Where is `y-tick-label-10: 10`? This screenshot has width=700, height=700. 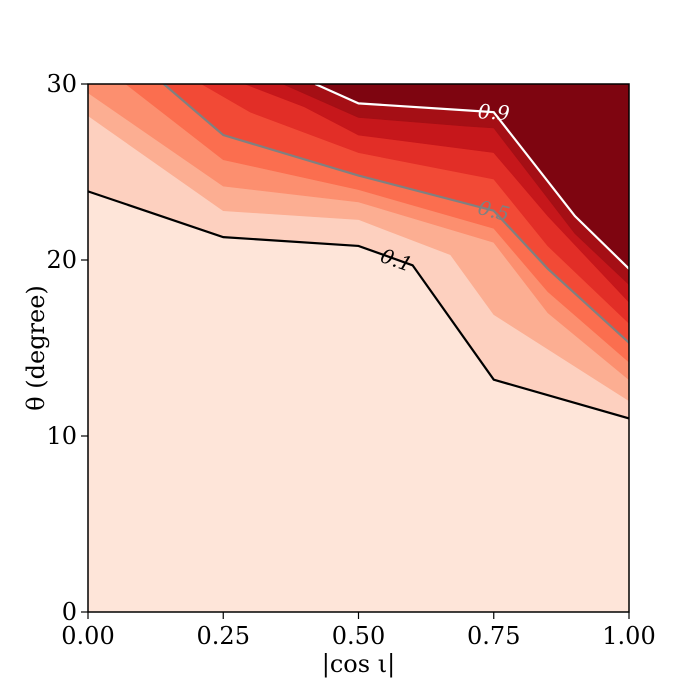
y-tick-label-10: 10 is located at coordinates (61, 436).